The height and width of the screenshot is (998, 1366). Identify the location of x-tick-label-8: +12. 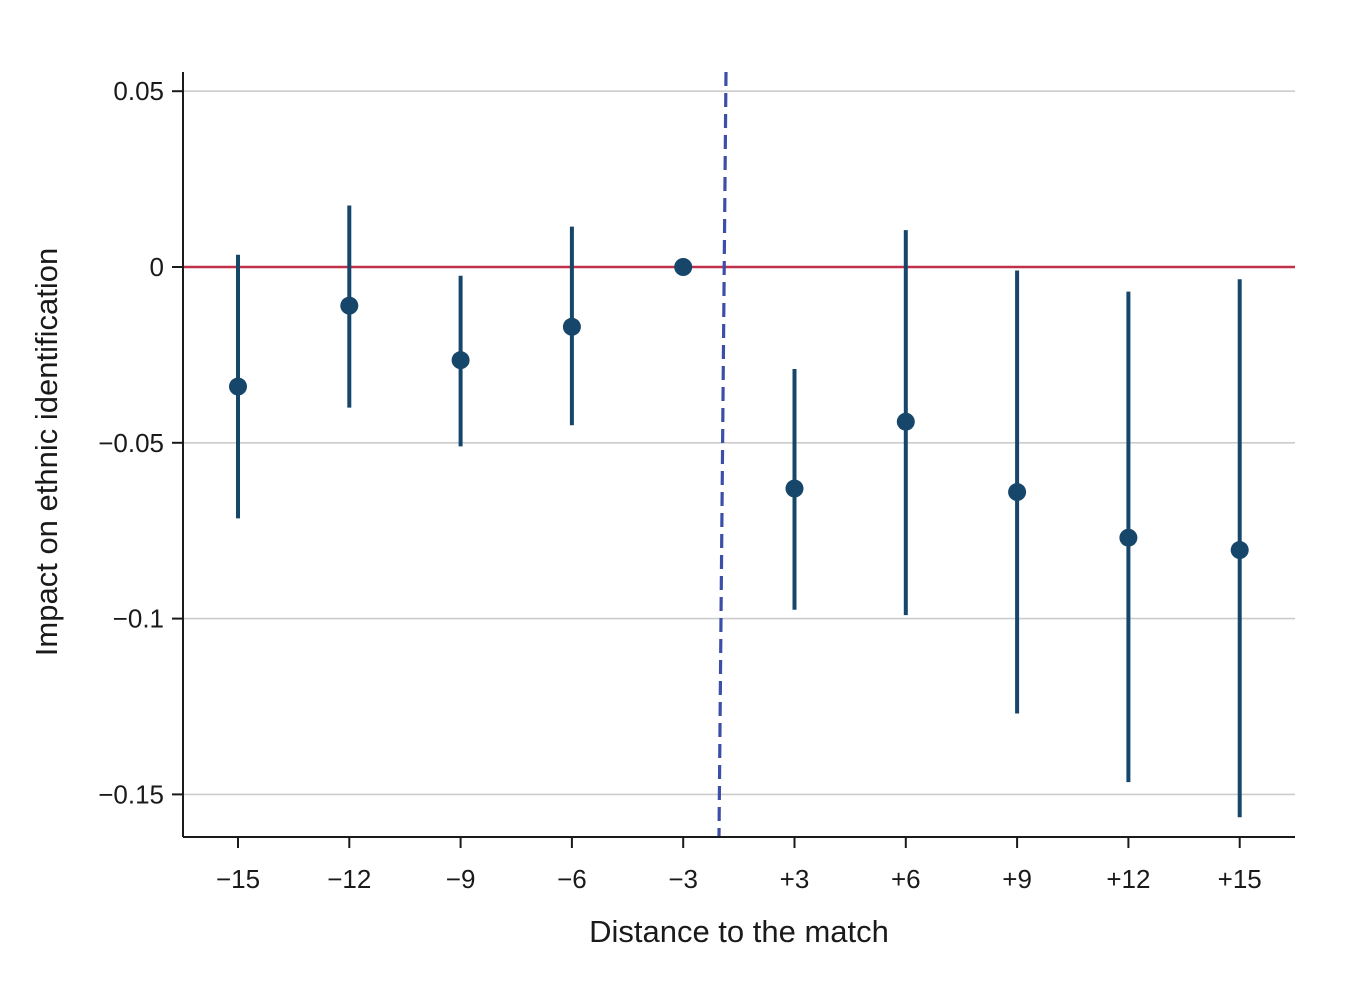
(1128, 879).